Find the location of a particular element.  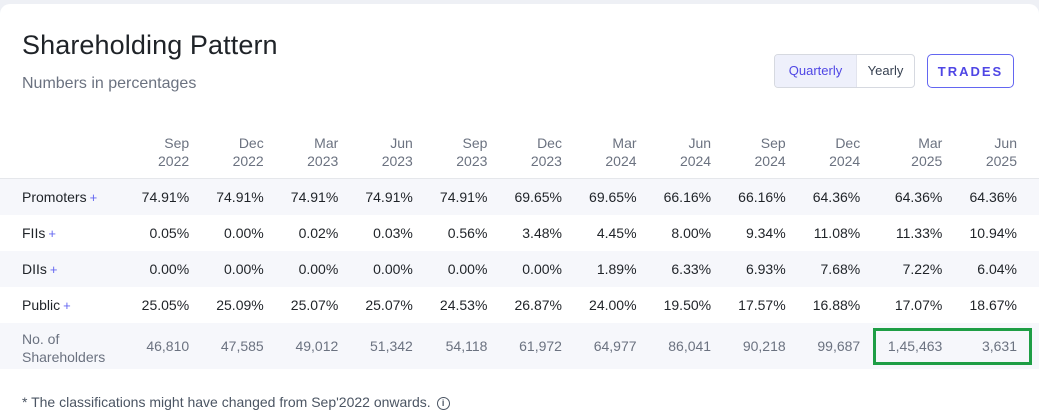

table-cell: 1,45,463 is located at coordinates (923, 346).